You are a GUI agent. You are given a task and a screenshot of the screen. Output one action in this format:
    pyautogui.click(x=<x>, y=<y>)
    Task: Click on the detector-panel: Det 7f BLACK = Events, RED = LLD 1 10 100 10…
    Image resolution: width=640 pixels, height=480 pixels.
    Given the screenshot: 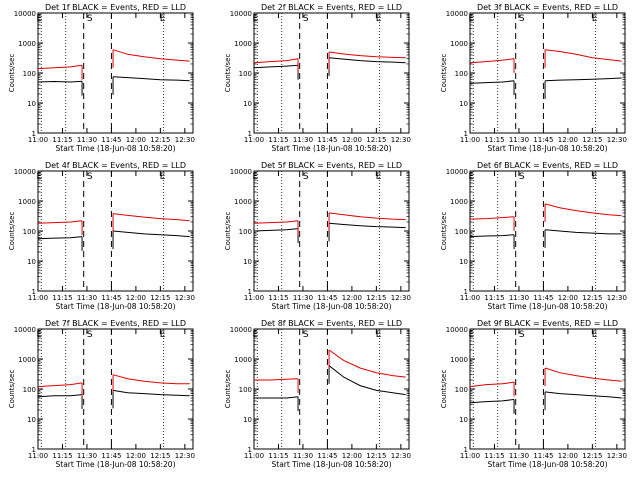 What is the action you would take?
    pyautogui.click(x=101, y=394)
    